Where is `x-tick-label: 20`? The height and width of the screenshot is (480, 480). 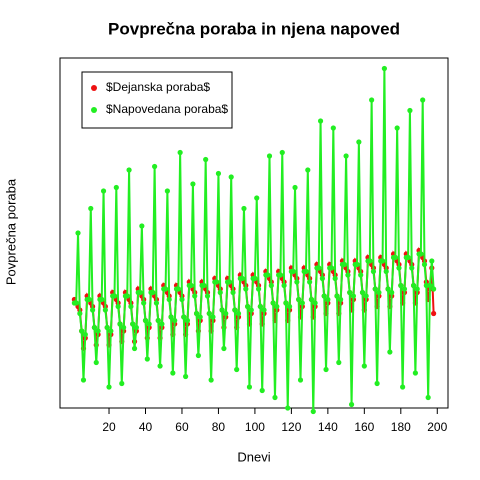
x-tick-label: 20 is located at coordinates (109, 427).